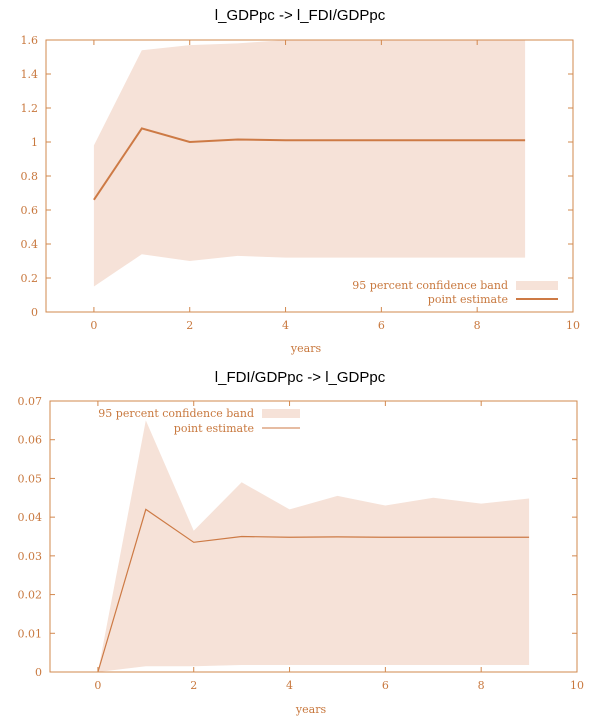 This screenshot has height=723, width=602. What do you see at coordinates (97, 685) in the screenshot?
I see `chart-2-x-tick-label: 0` at bounding box center [97, 685].